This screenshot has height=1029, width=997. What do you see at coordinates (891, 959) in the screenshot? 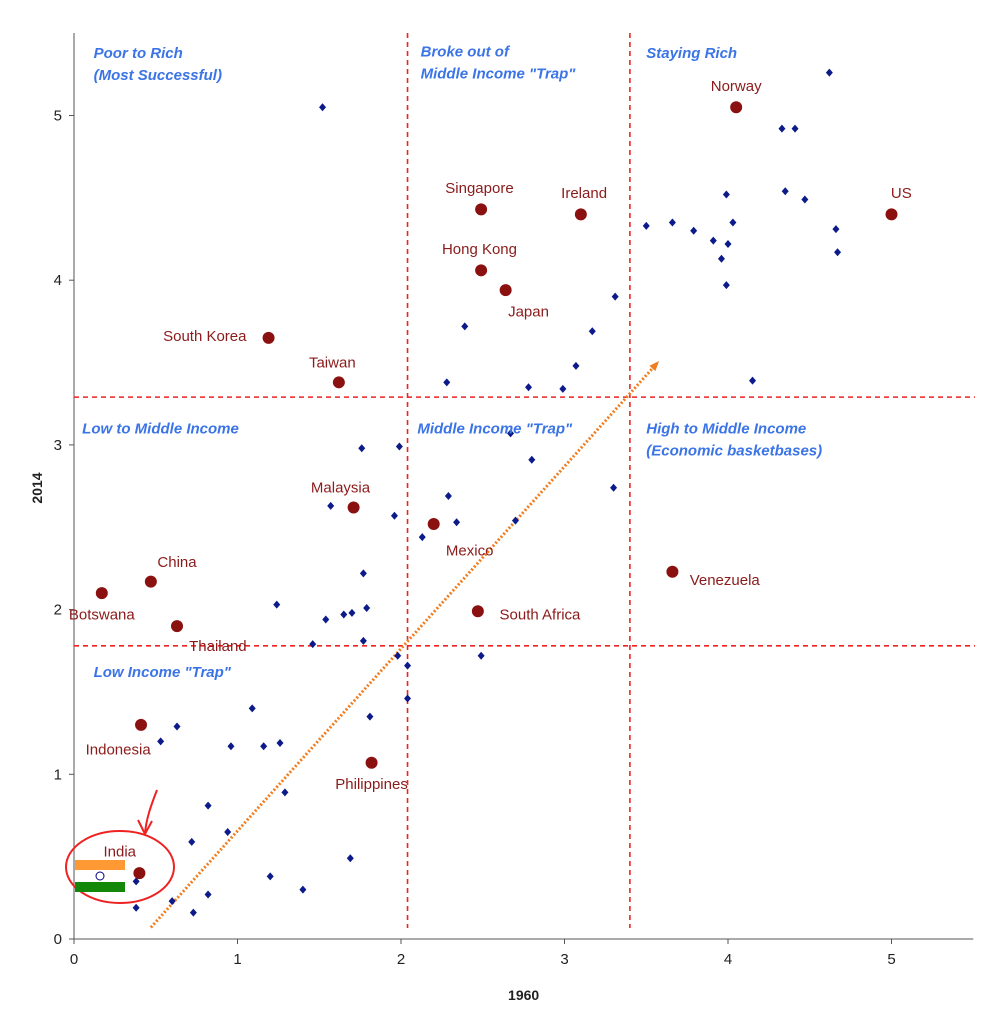
I see `x-tick-label: 5` at bounding box center [891, 959].